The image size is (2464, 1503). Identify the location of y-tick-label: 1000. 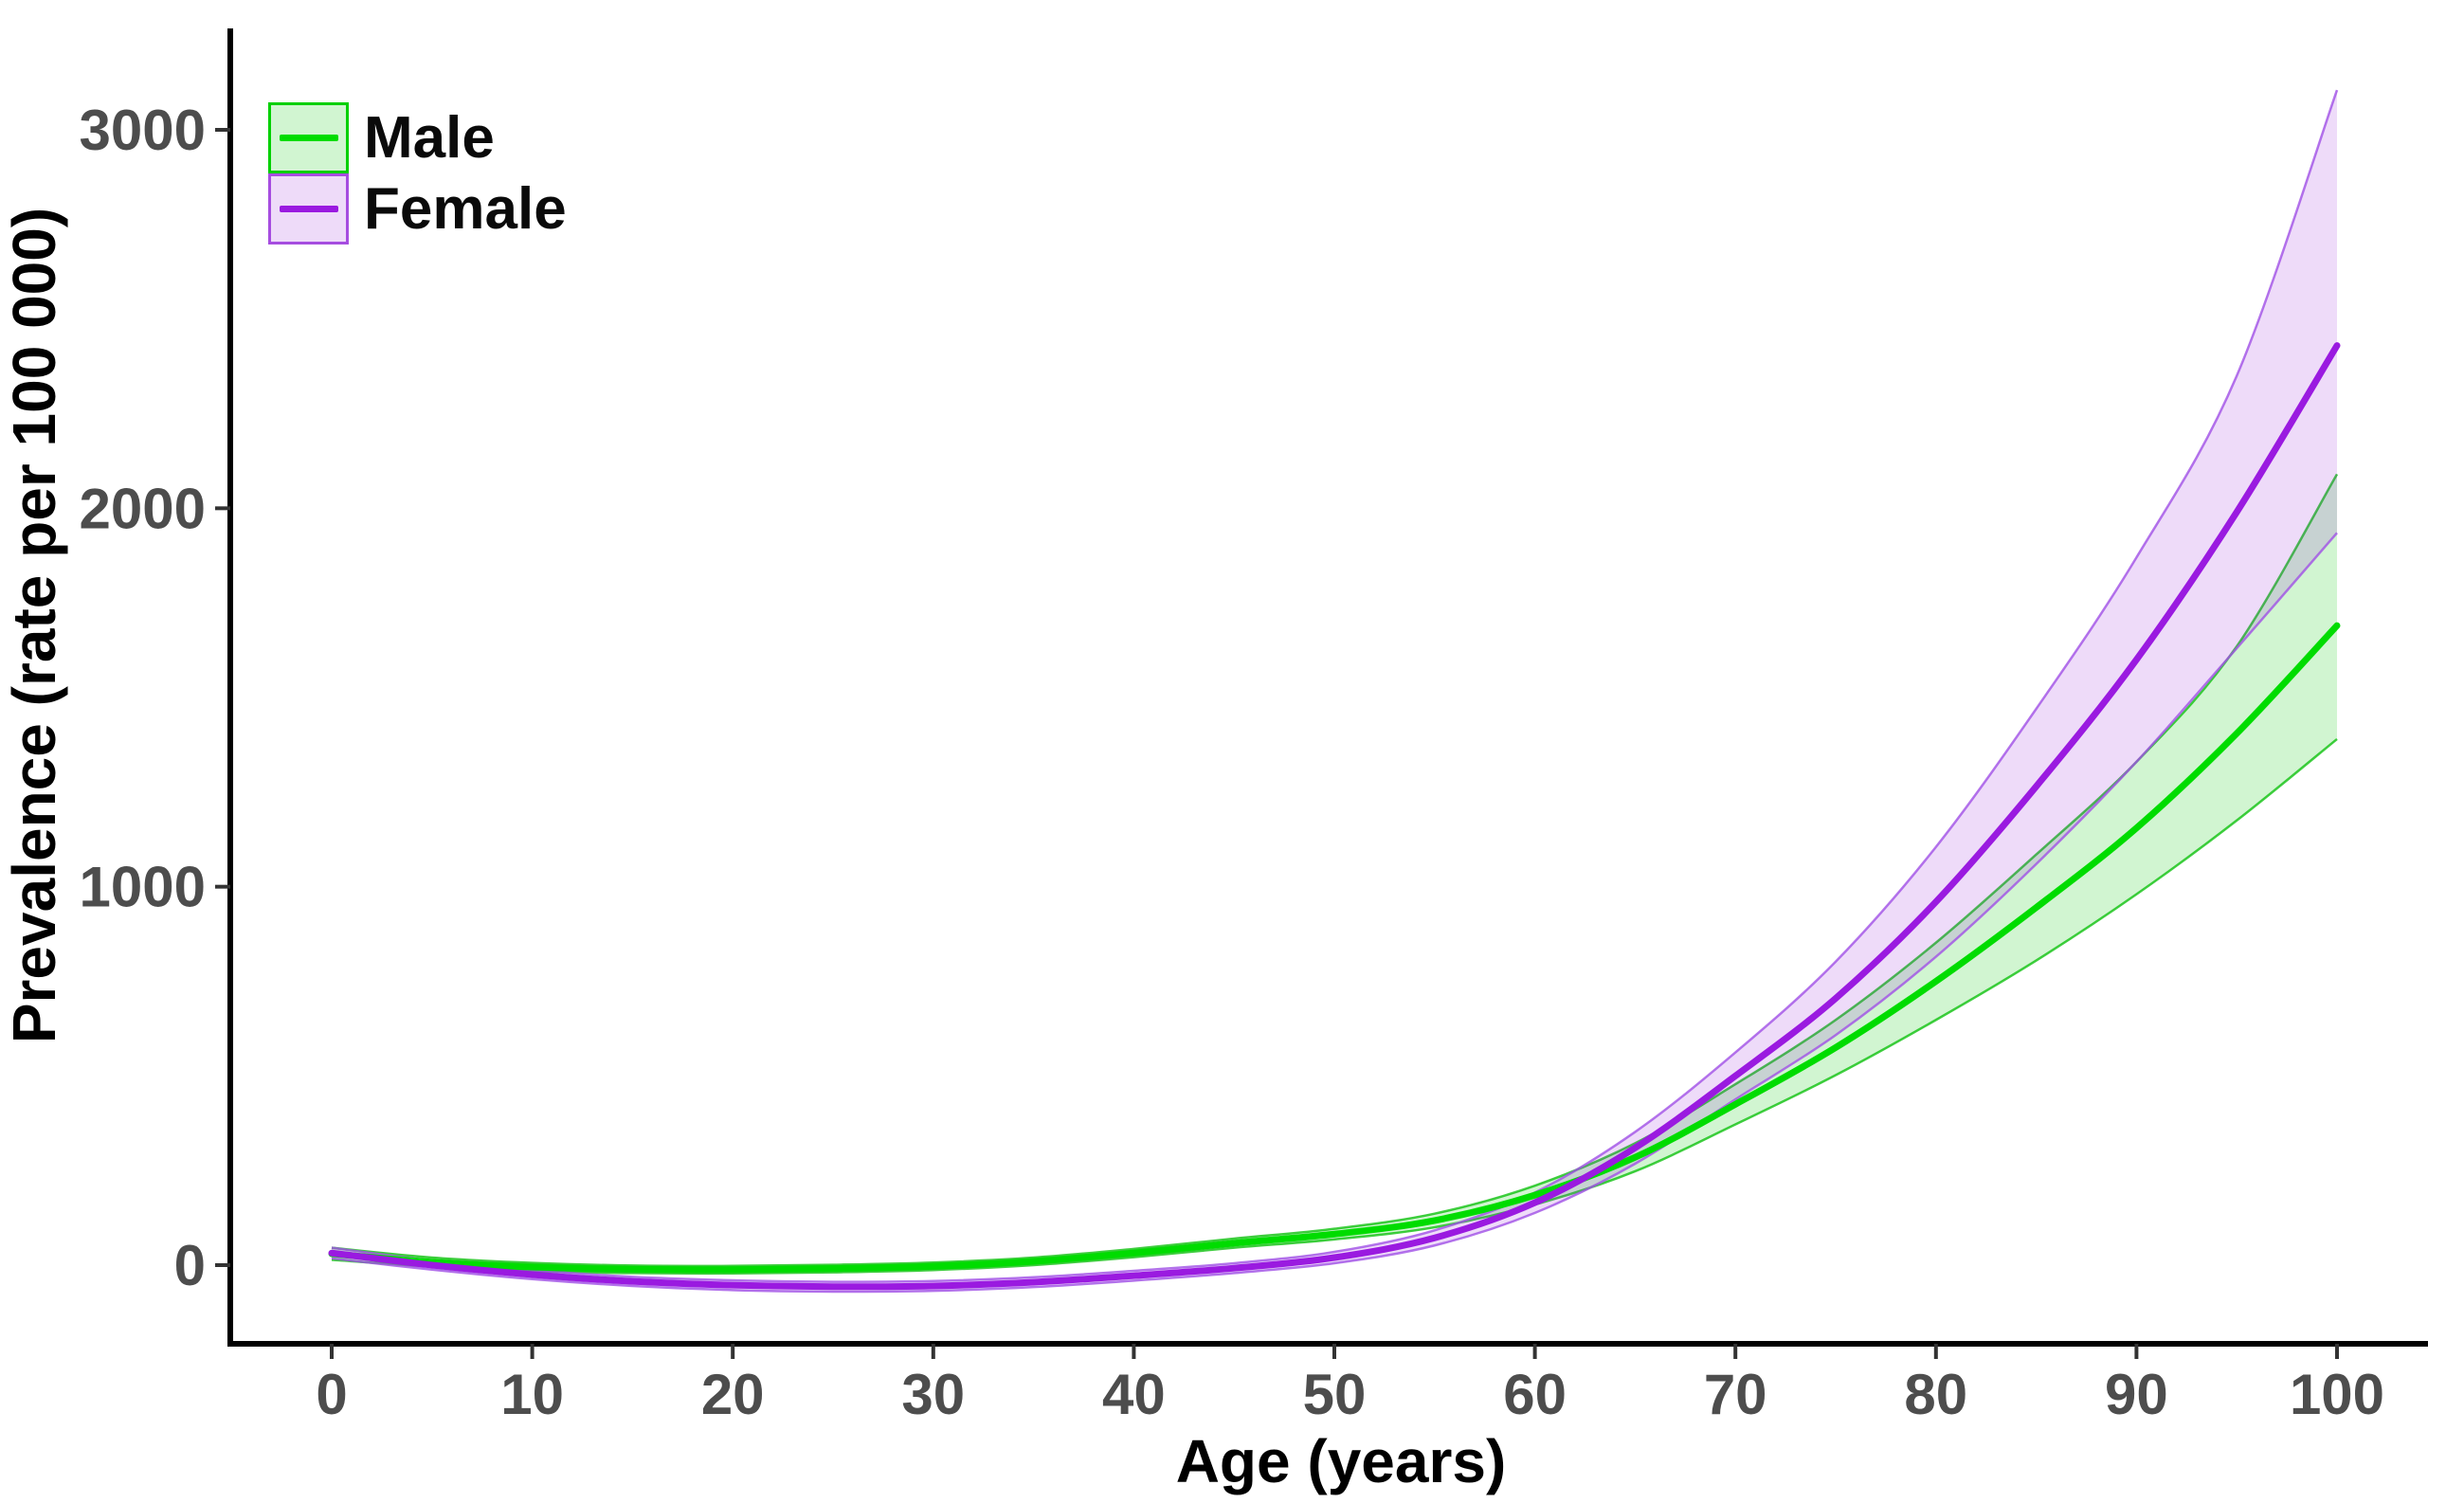
(143, 887).